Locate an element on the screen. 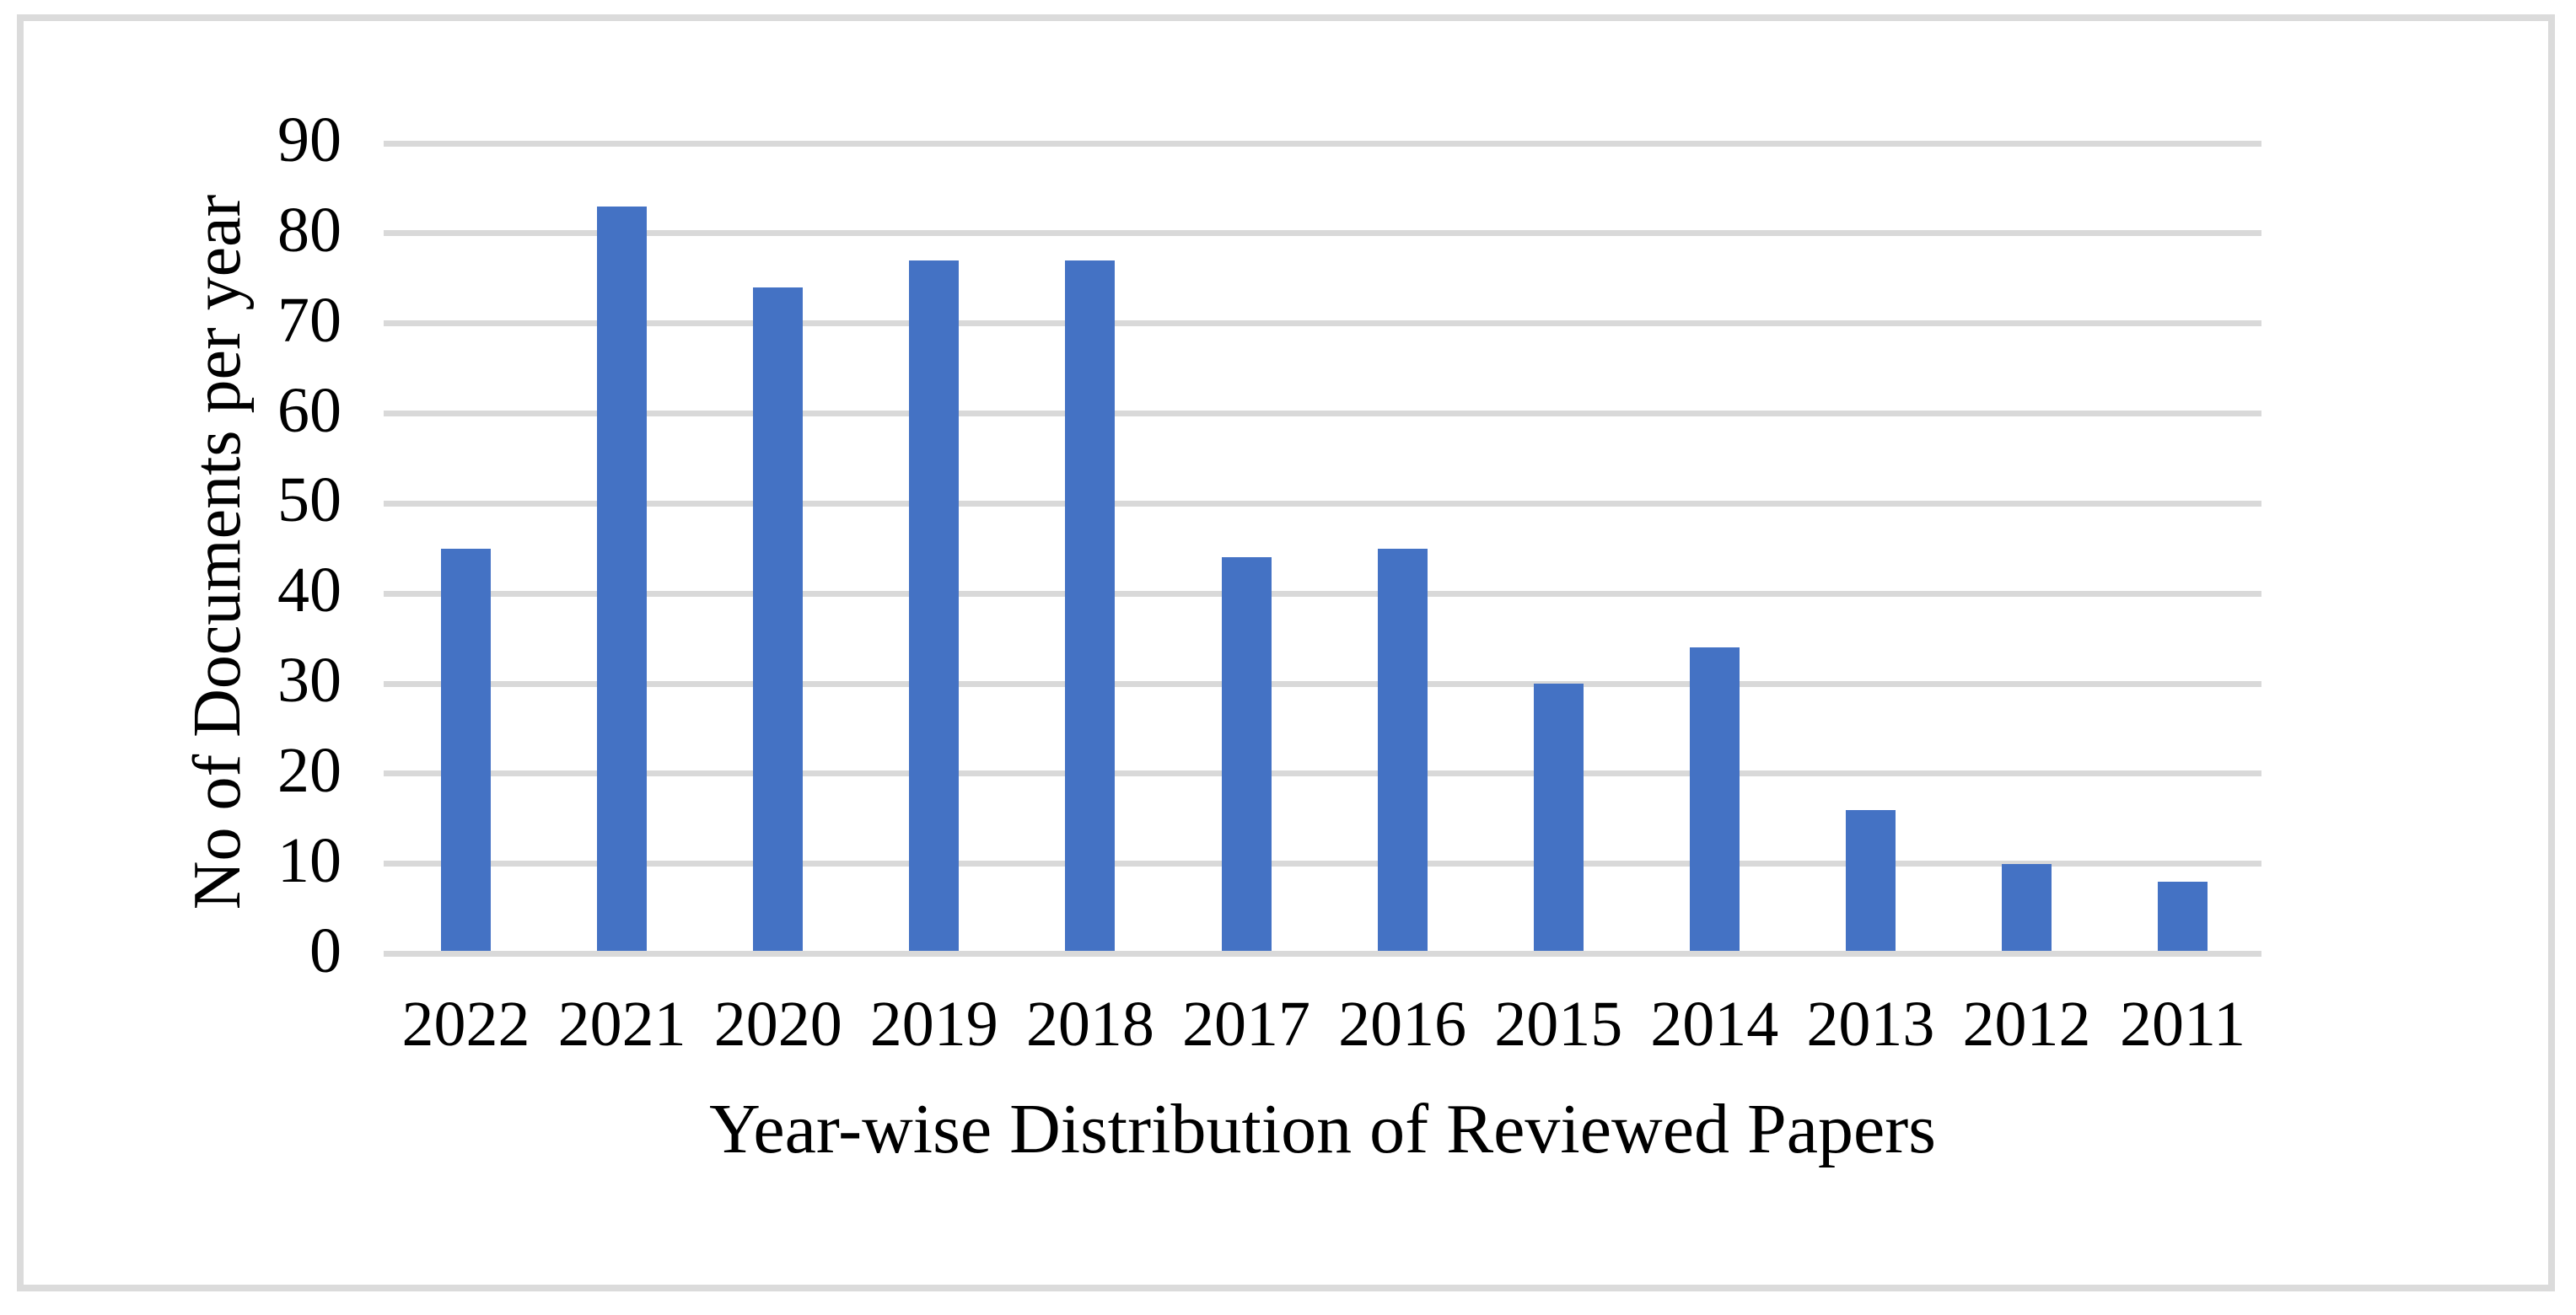  bar-2019 is located at coordinates (934, 605).